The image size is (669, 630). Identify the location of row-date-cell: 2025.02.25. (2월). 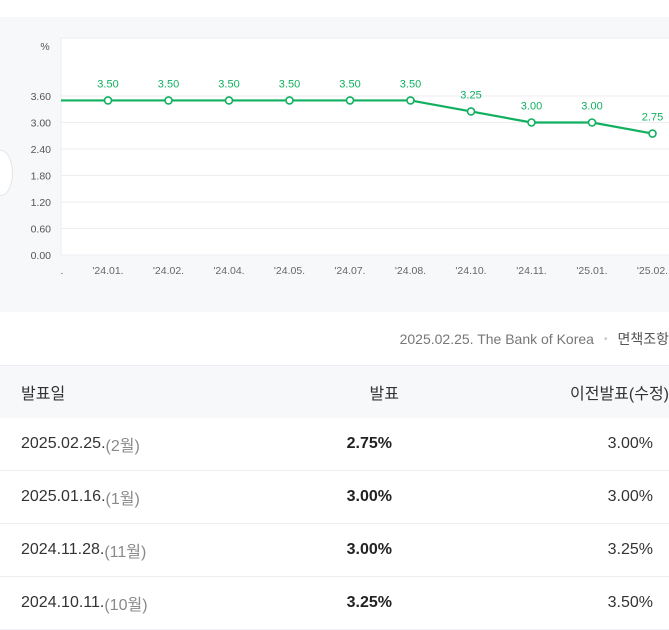
(80, 444).